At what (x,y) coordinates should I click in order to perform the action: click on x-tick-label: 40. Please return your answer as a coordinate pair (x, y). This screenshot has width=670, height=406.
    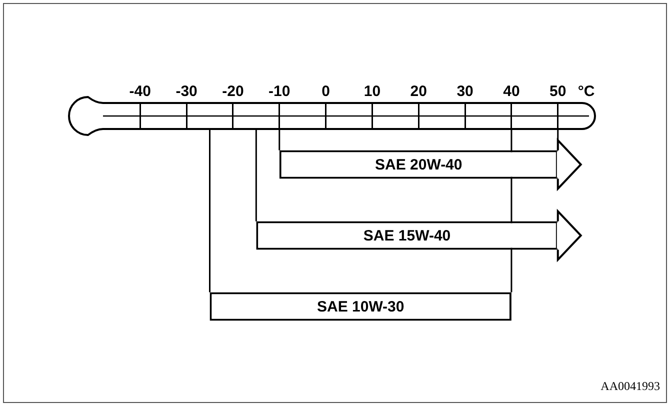
    Looking at the image, I should click on (511, 91).